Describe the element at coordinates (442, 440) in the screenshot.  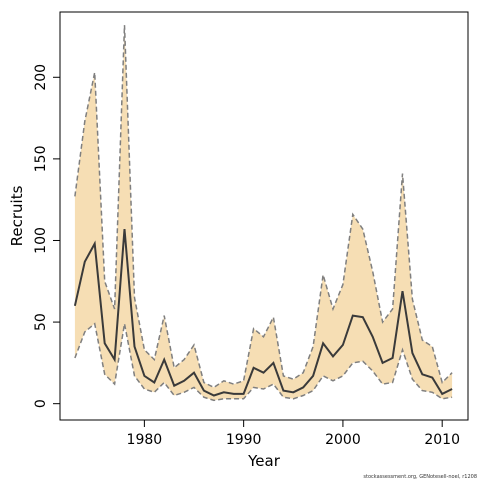
I see `x-tick-label: 2010` at that location.